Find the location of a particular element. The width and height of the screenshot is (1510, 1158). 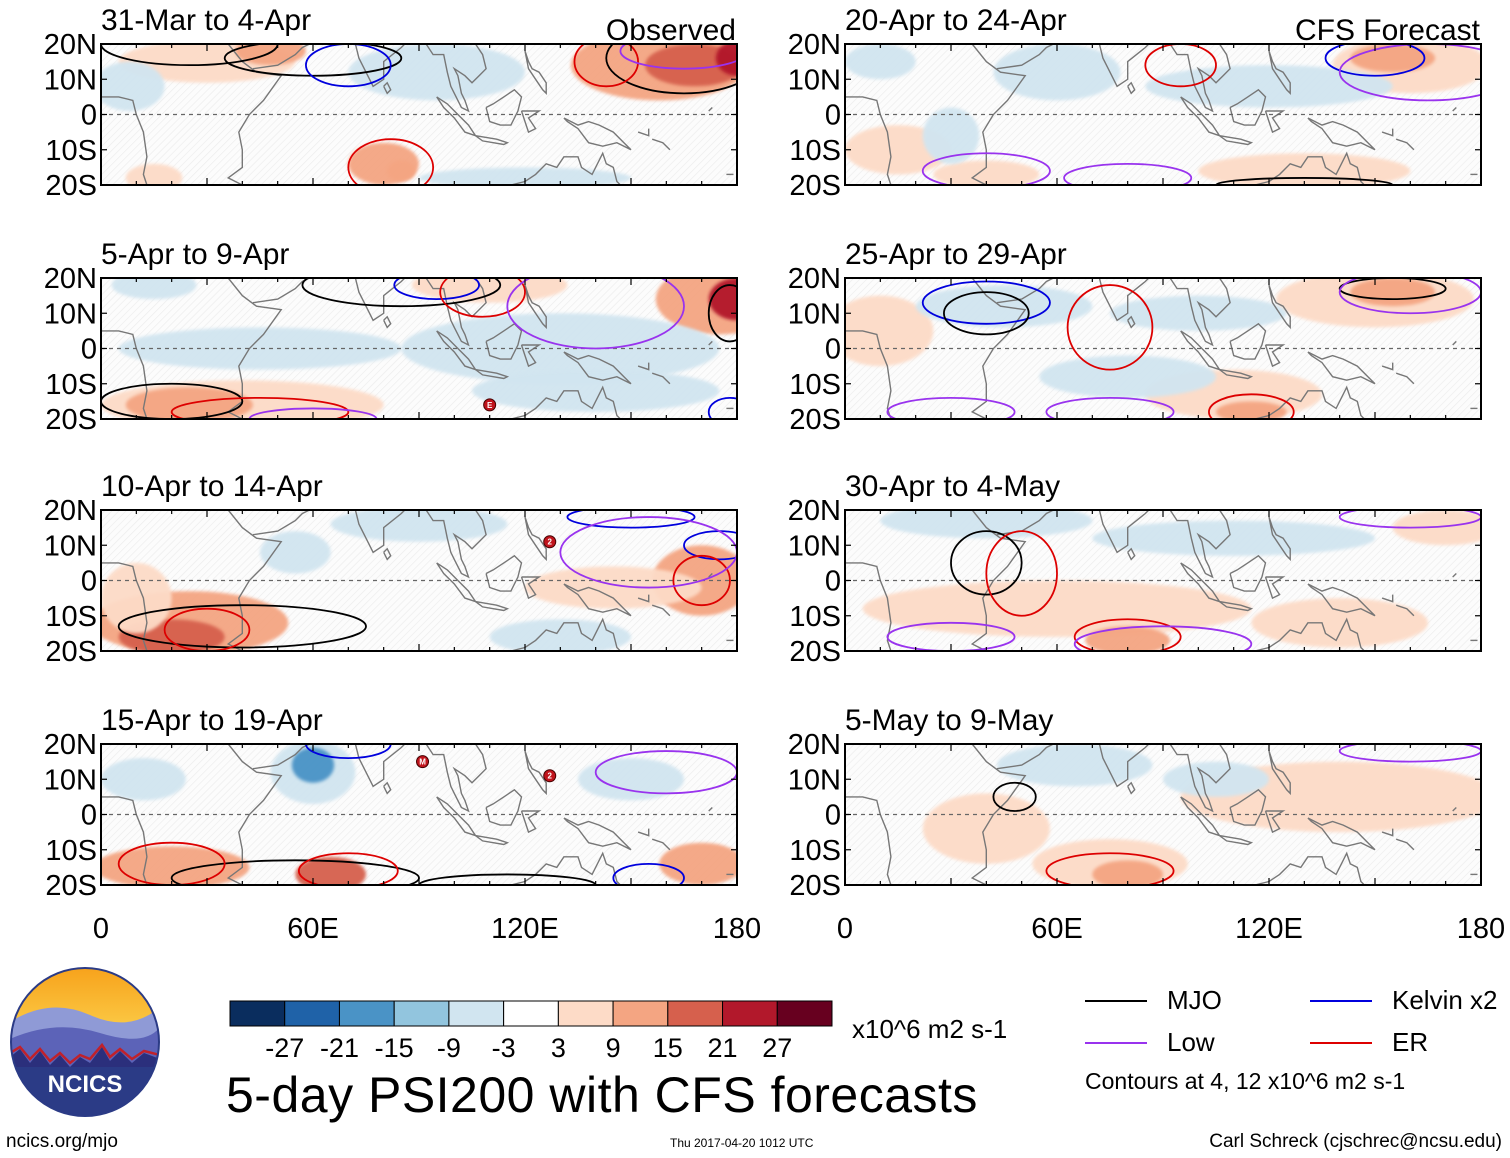

panel-title: 30-Apr to 4-May is located at coordinates (952, 486).